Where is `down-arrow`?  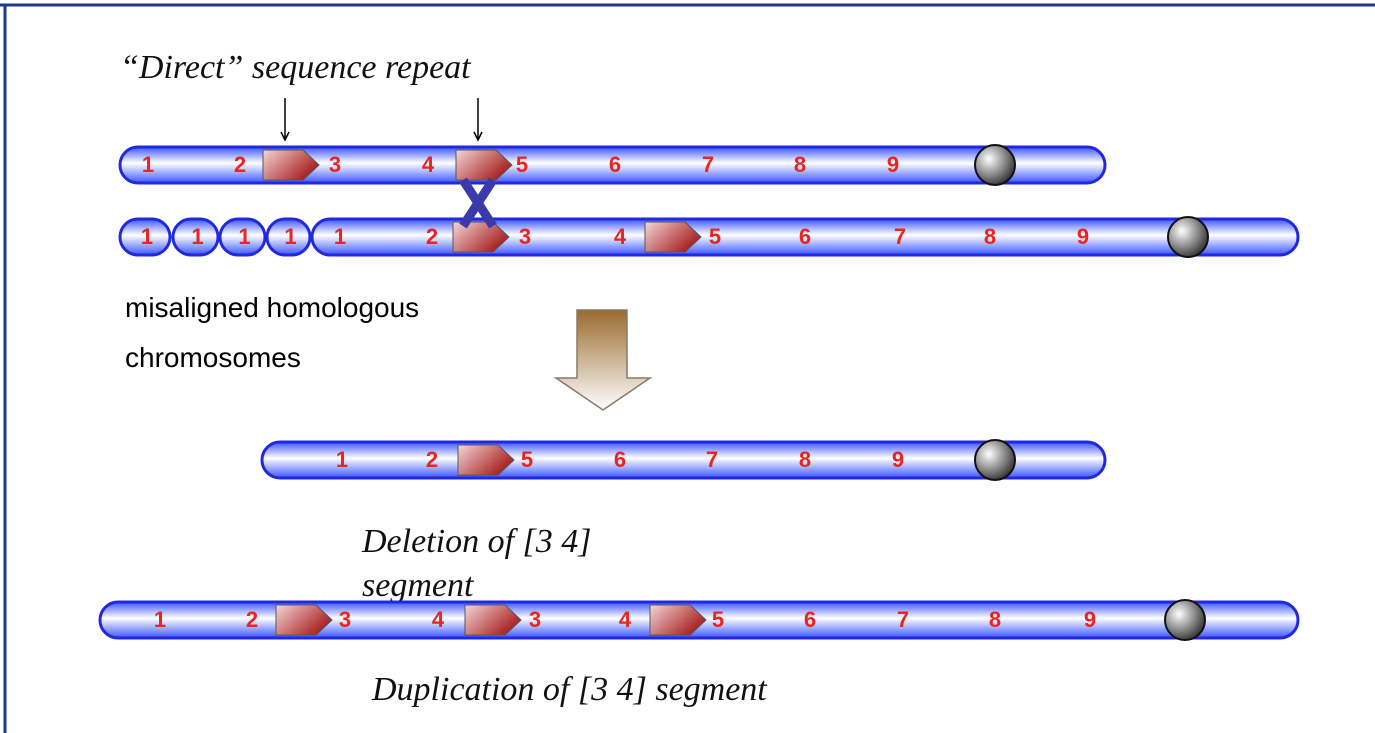 down-arrow is located at coordinates (603, 360).